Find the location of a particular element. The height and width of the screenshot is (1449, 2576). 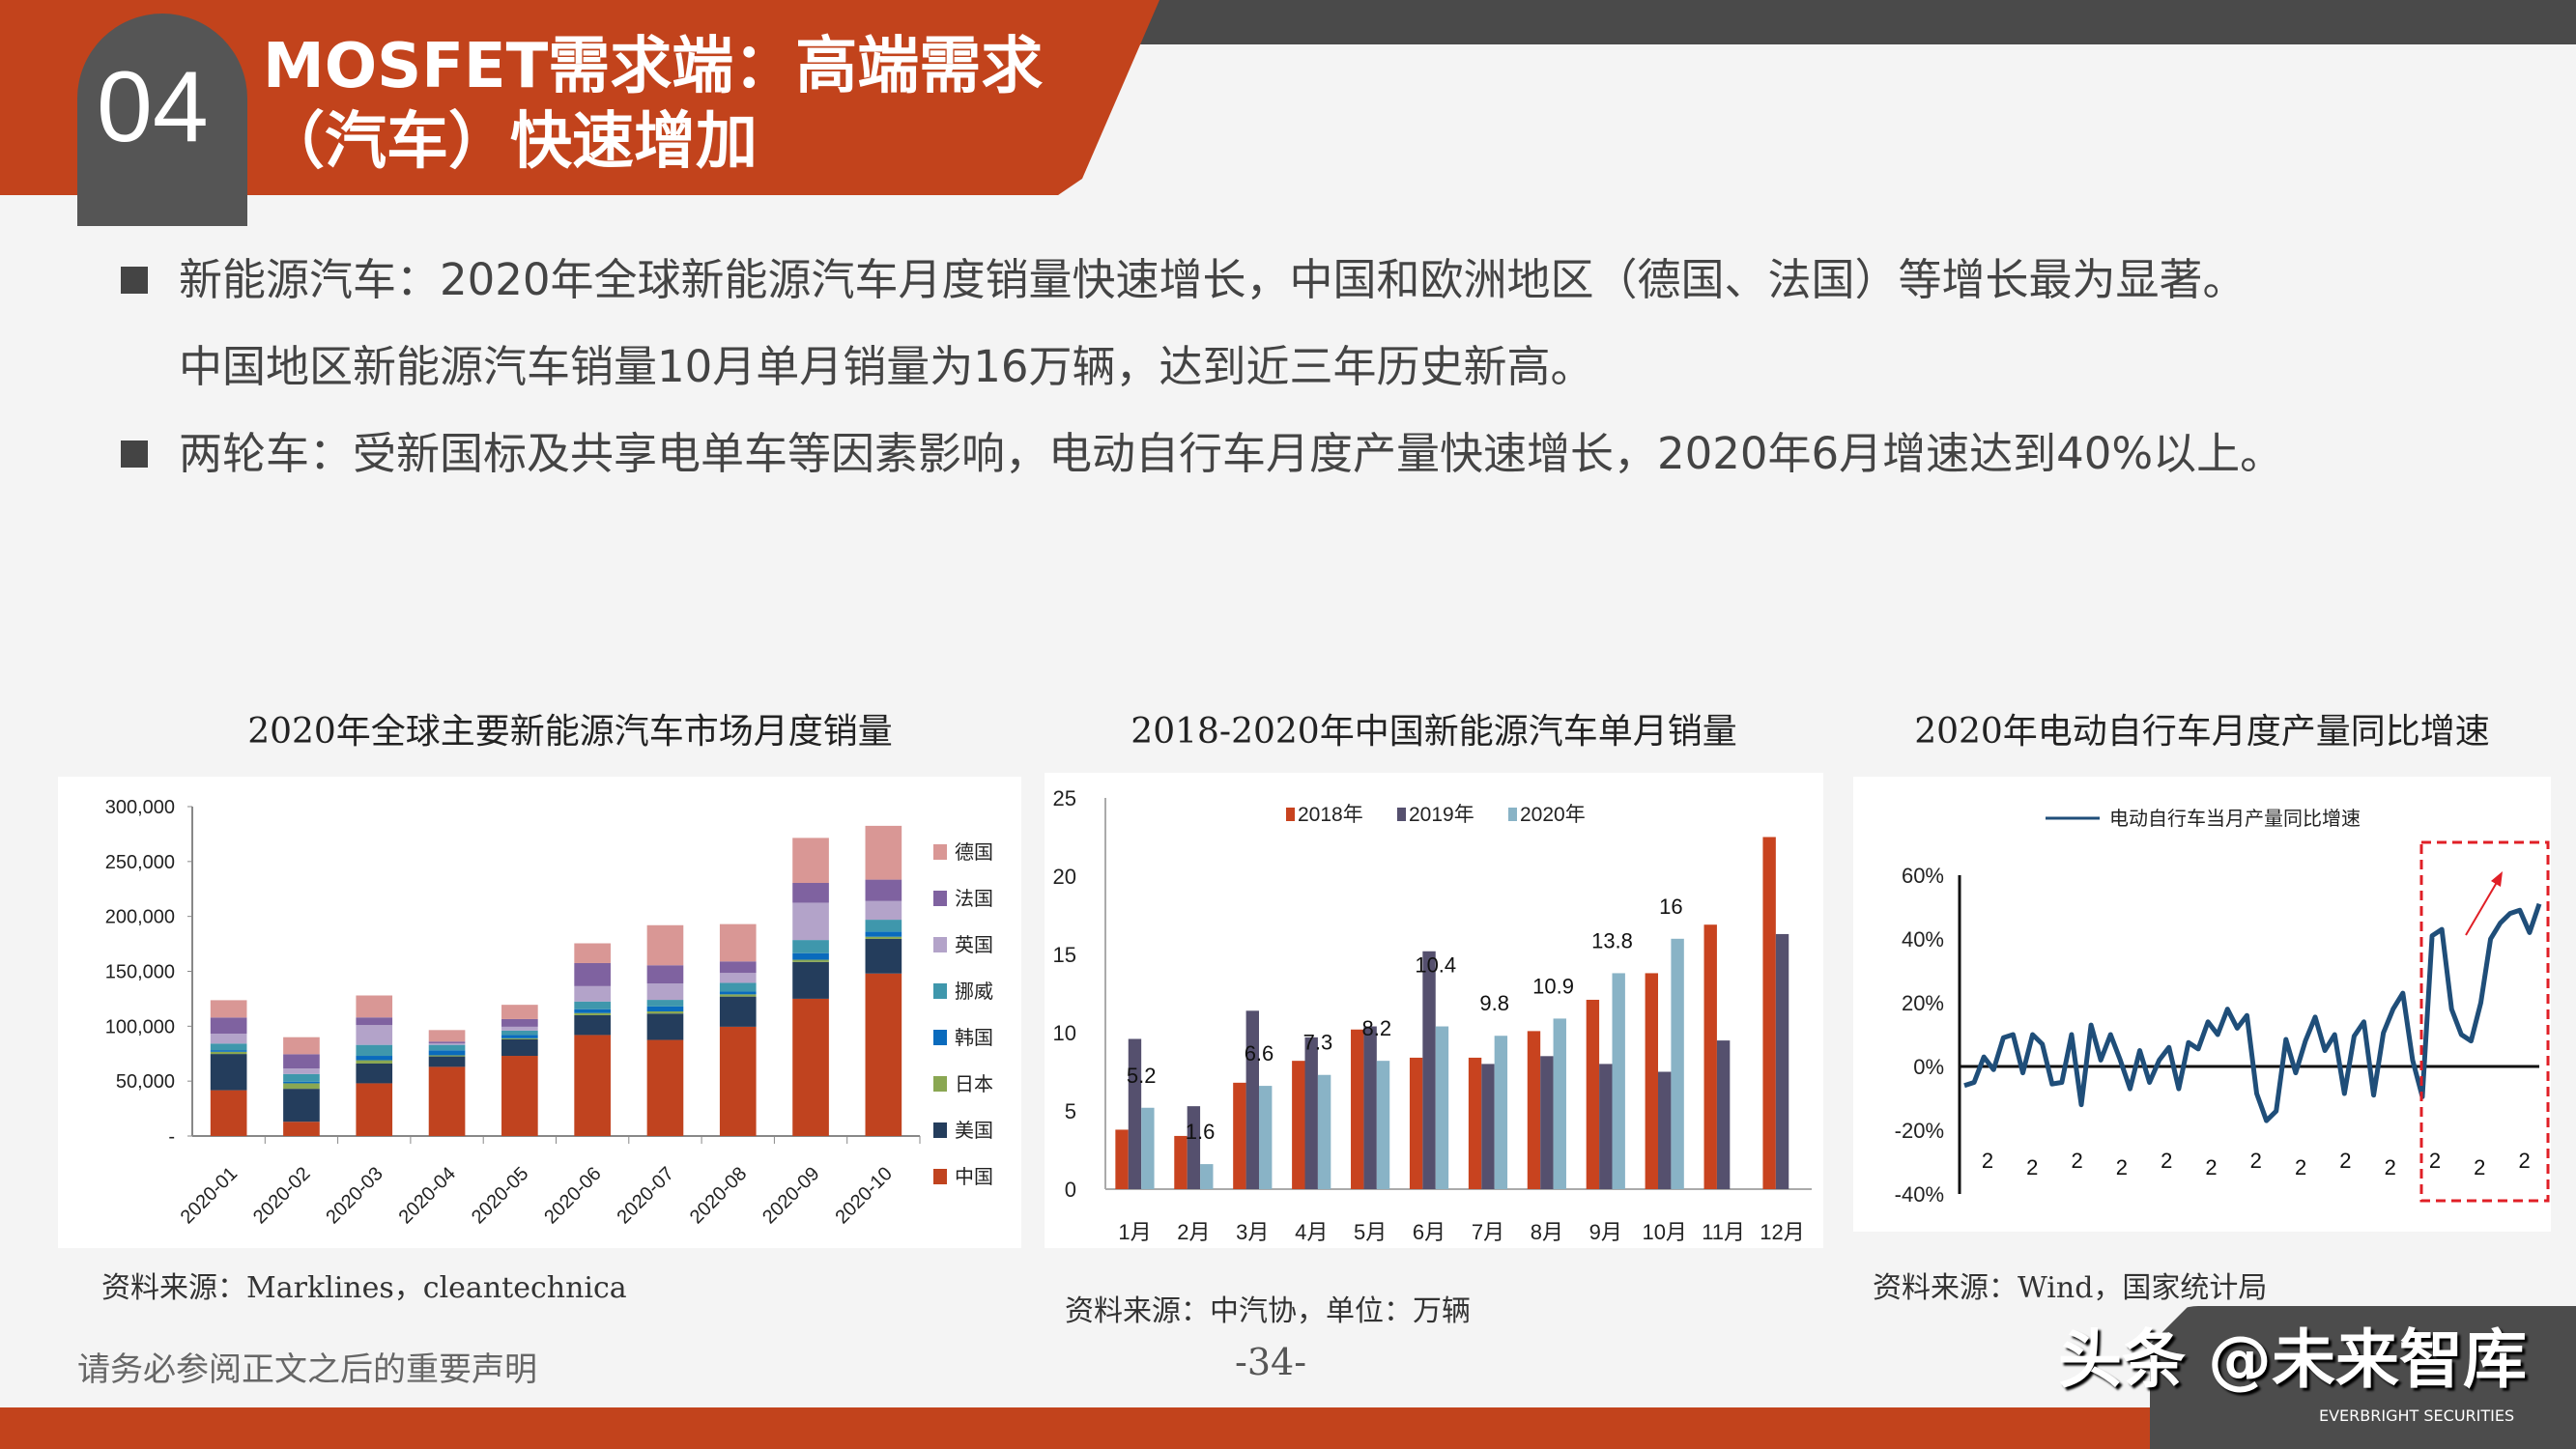

legend-label: 韩国 is located at coordinates (974, 1038).